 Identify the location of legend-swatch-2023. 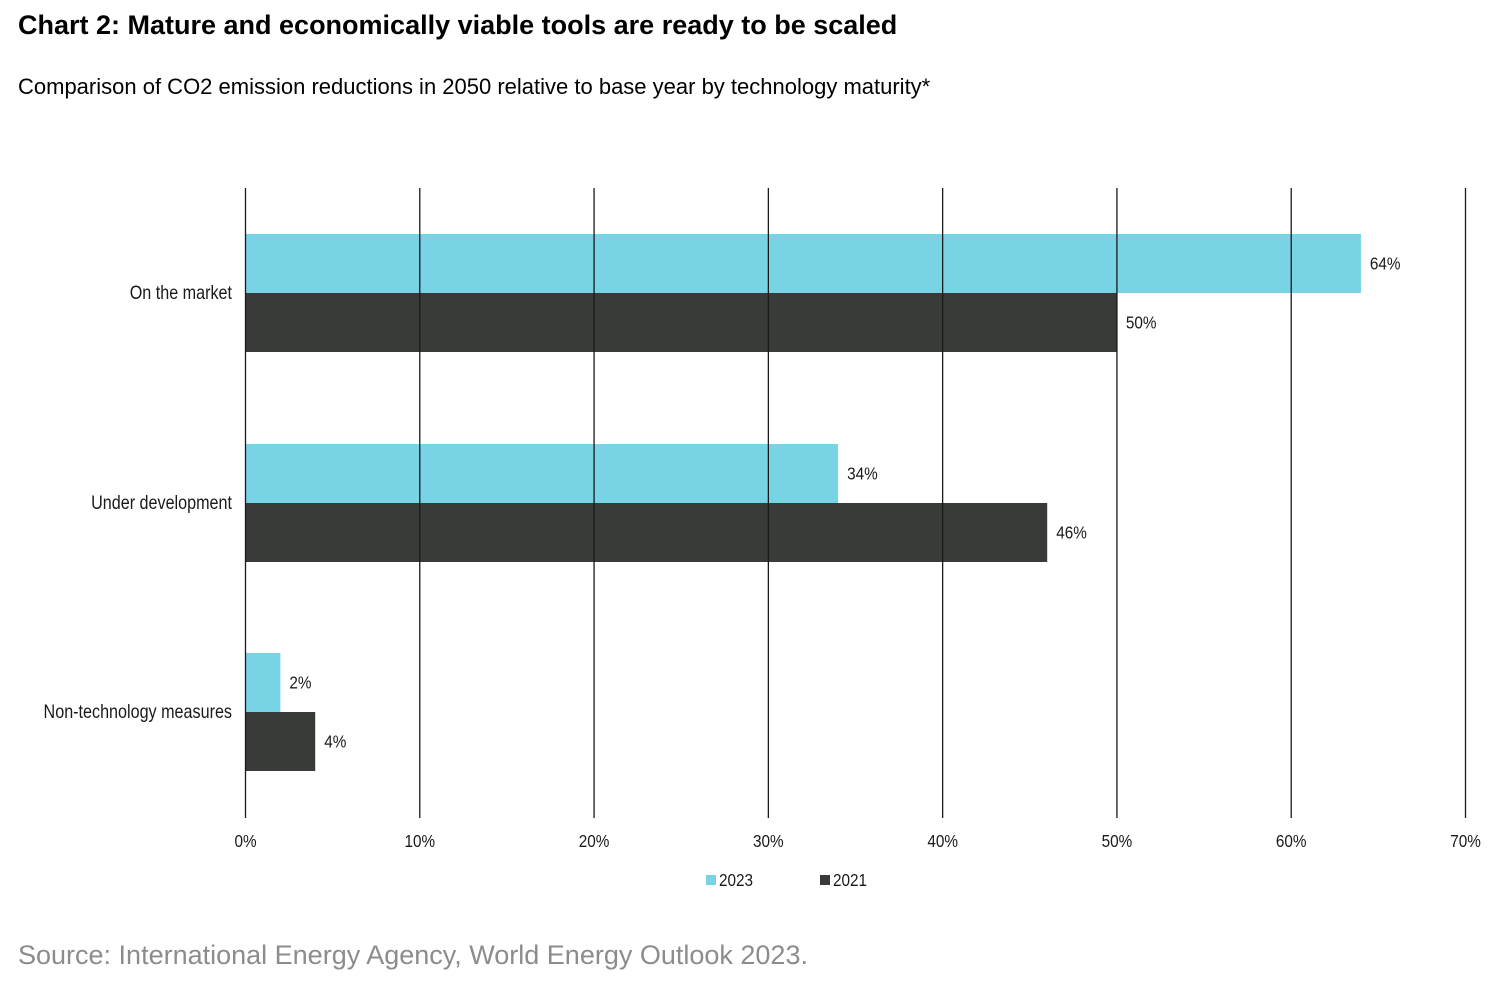
(711, 880).